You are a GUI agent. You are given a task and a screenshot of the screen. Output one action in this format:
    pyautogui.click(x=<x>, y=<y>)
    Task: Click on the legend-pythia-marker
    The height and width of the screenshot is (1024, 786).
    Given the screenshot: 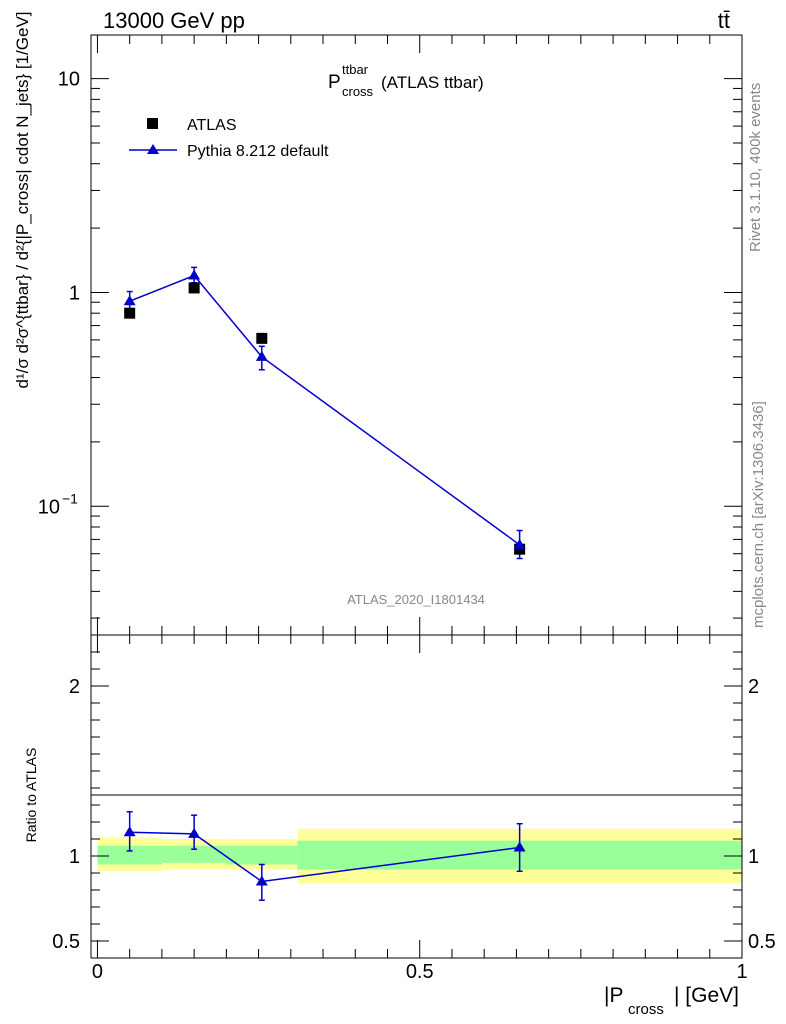 What is the action you would take?
    pyautogui.click(x=153, y=149)
    